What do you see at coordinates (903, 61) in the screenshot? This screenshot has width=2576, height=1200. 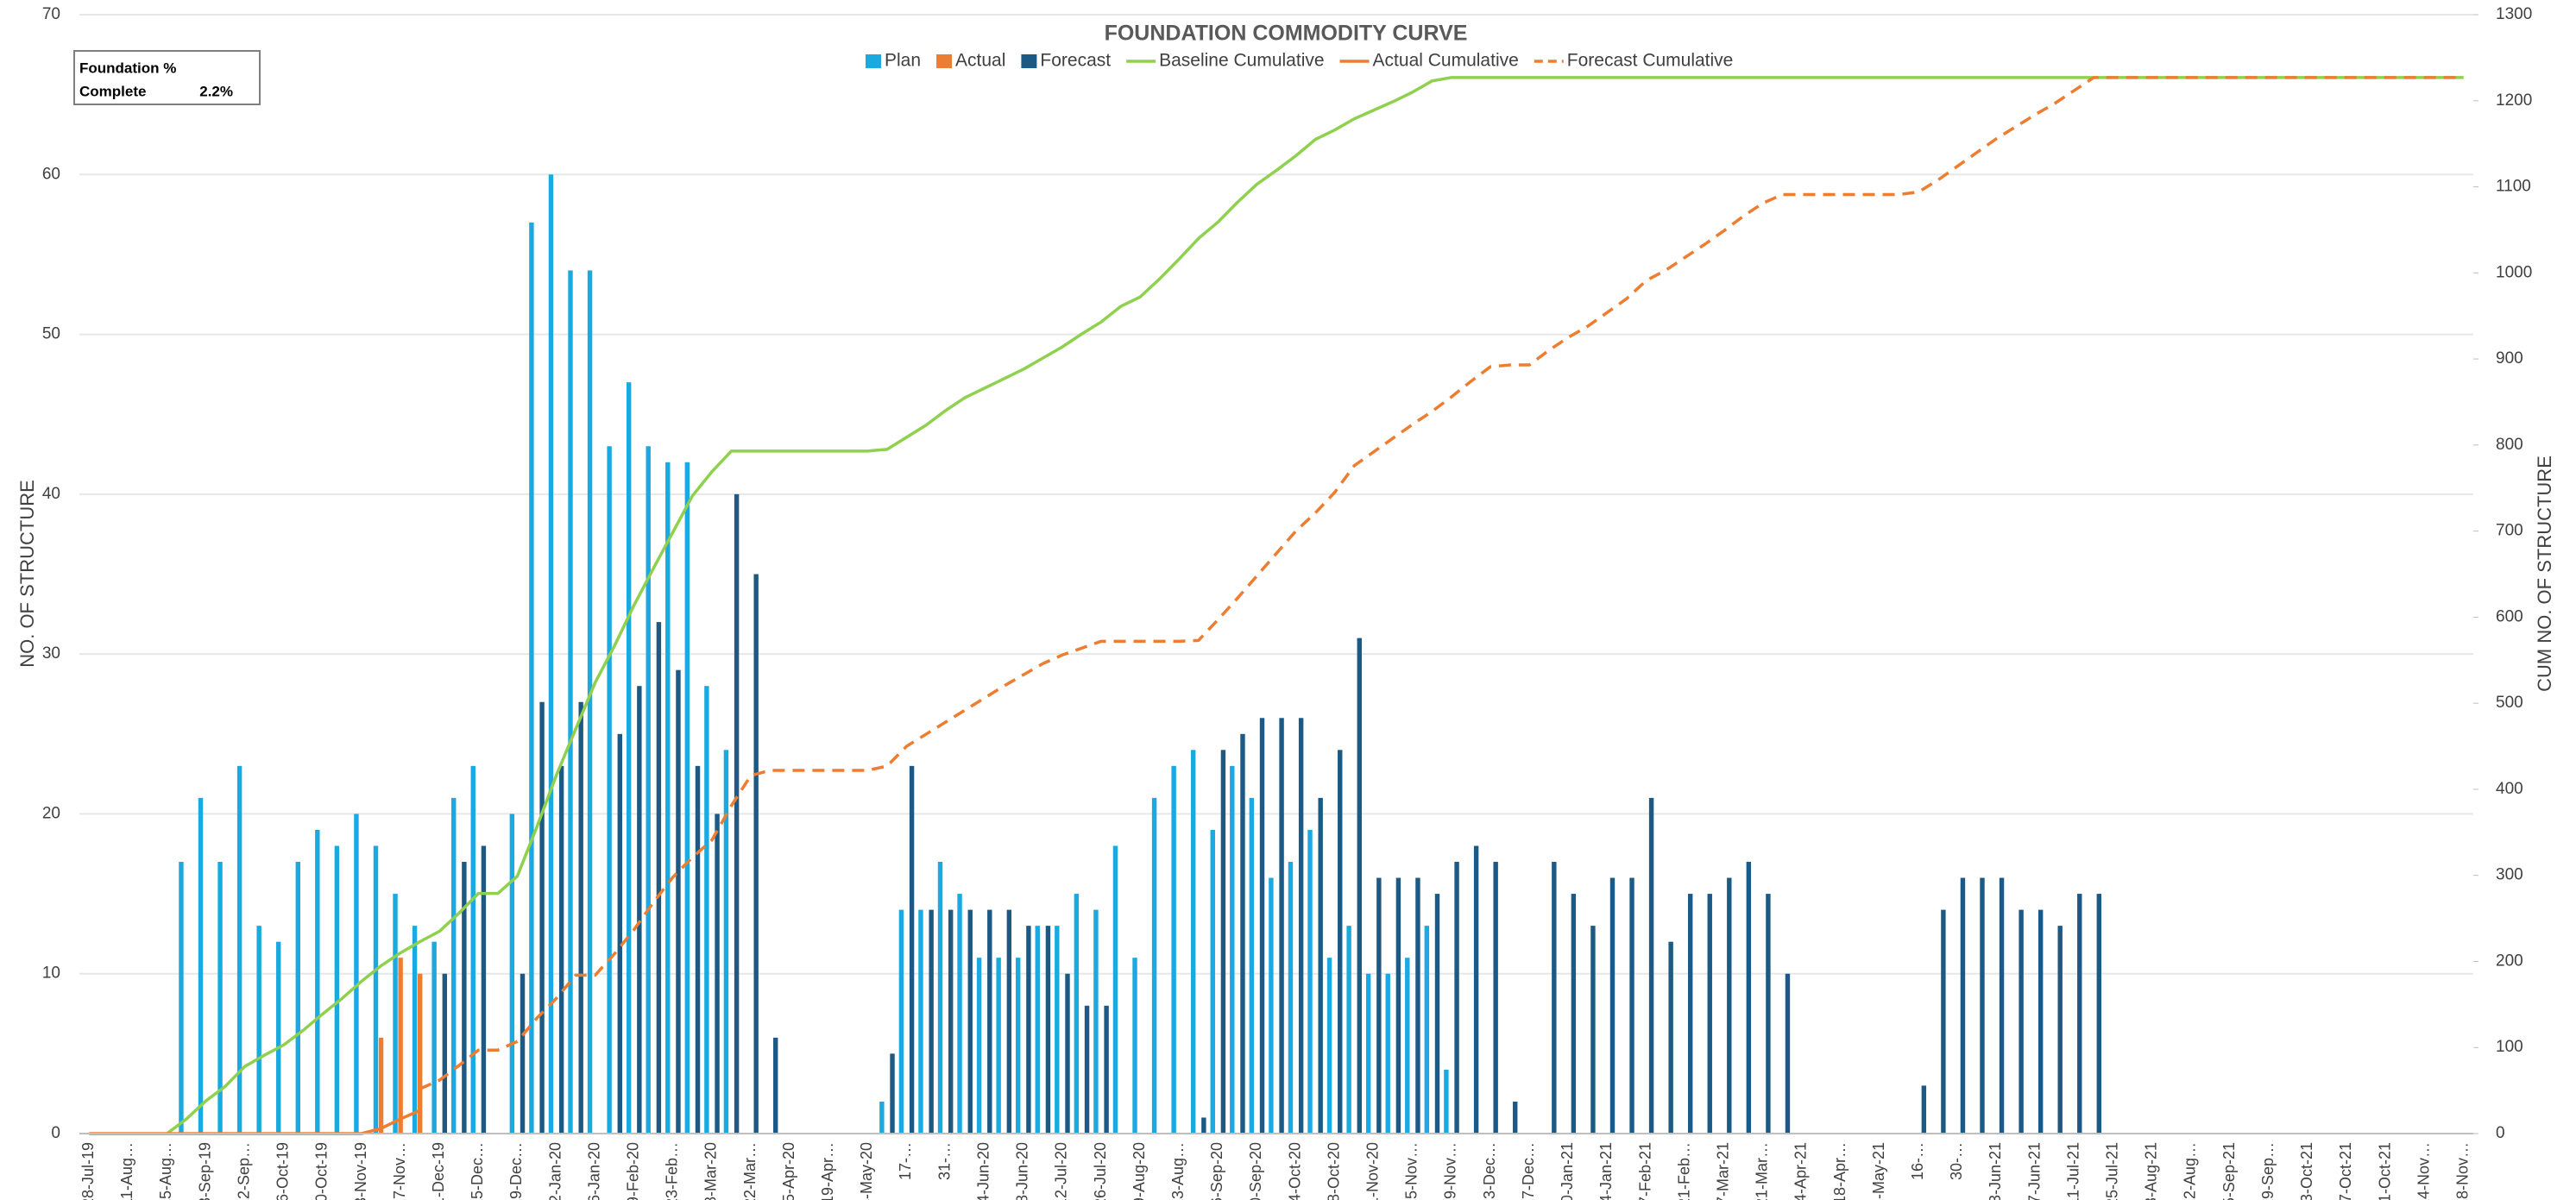 I see `legend-label: Plan` at bounding box center [903, 61].